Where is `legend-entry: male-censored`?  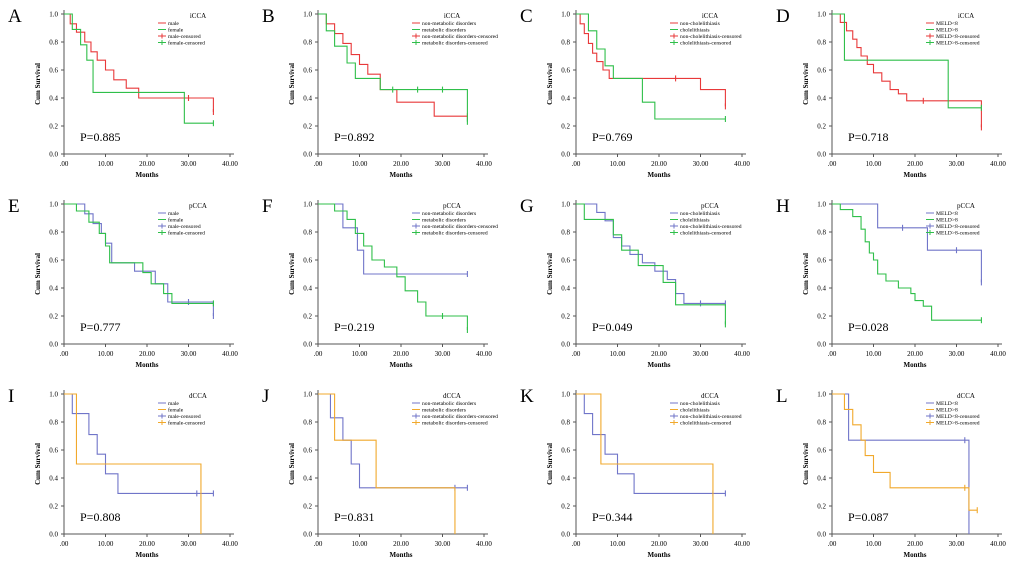 legend-entry: male-censored is located at coordinates (184, 417).